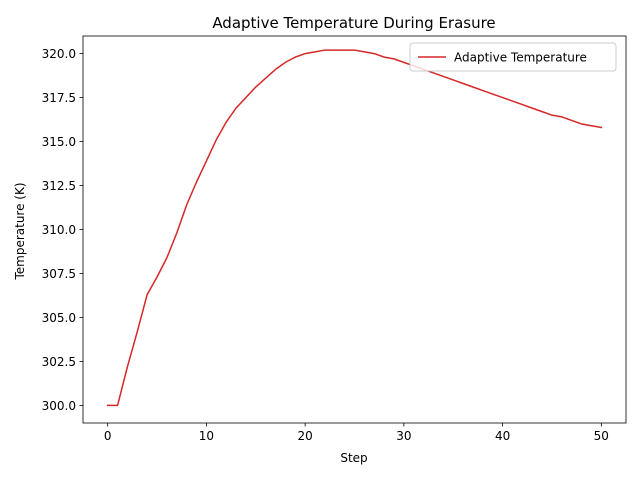 The width and height of the screenshot is (640, 480). I want to click on x-axis-title: Step, so click(353, 458).